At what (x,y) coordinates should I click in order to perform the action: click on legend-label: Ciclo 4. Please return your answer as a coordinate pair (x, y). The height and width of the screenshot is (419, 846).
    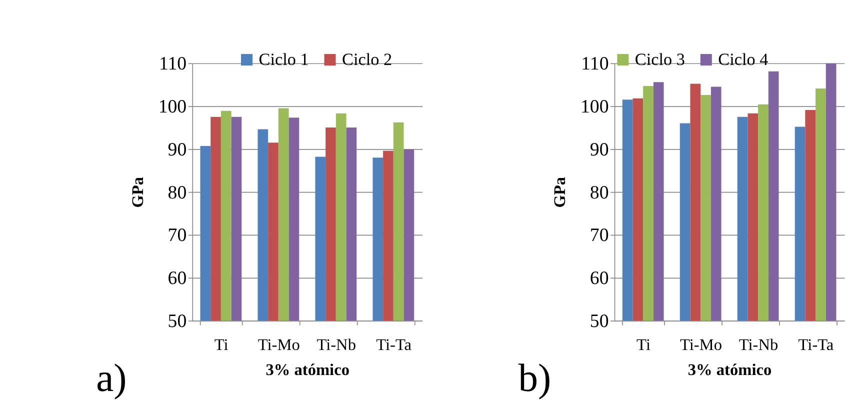
    Looking at the image, I should click on (743, 59).